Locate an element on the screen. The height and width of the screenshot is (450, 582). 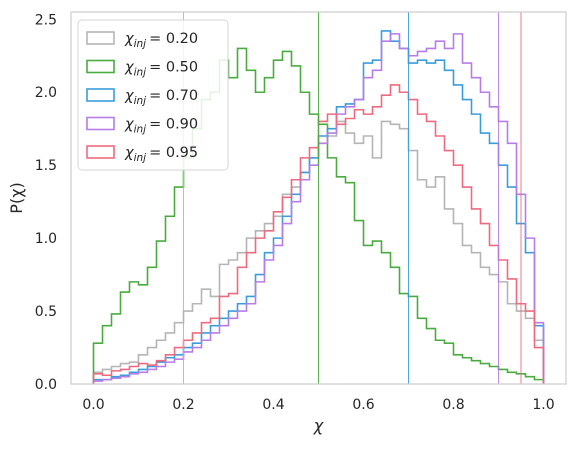
legend-label-value: = 0.20 is located at coordinates (173, 39).